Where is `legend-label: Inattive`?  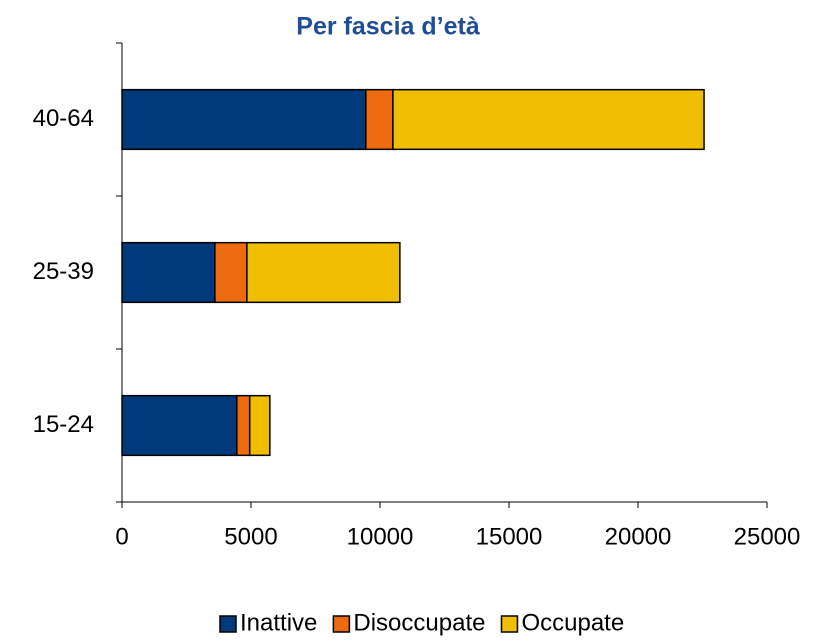
legend-label: Inattive is located at coordinates (278, 622).